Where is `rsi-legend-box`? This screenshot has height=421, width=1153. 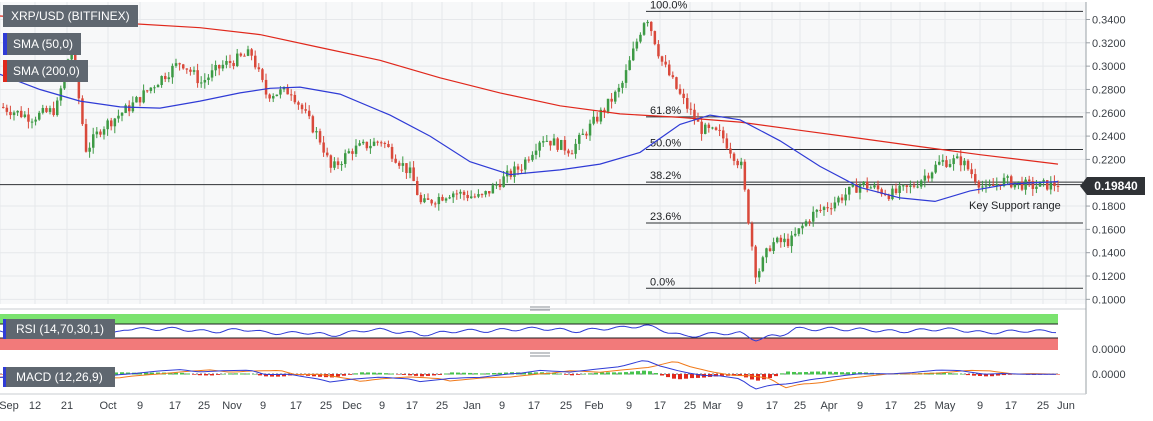
rsi-legend-box is located at coordinates (59, 329).